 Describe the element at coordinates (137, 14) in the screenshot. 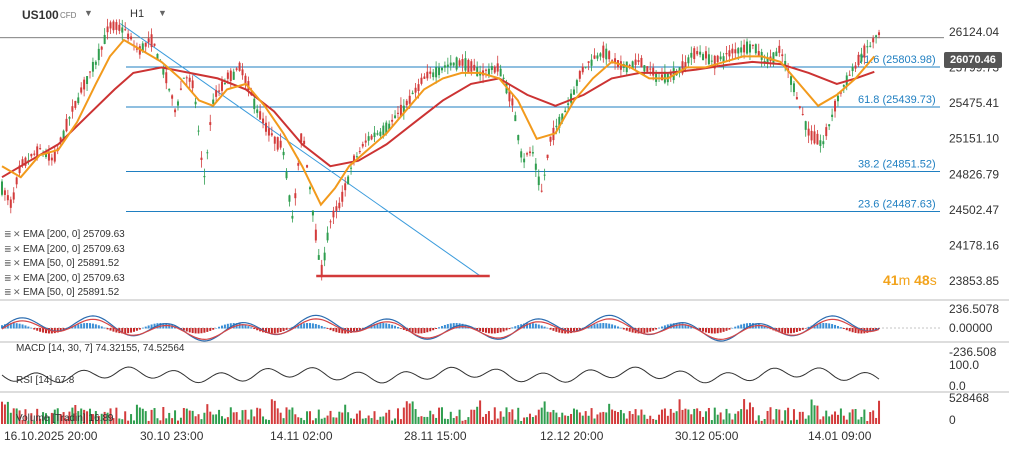

I see `timeframe-label: H1` at that location.